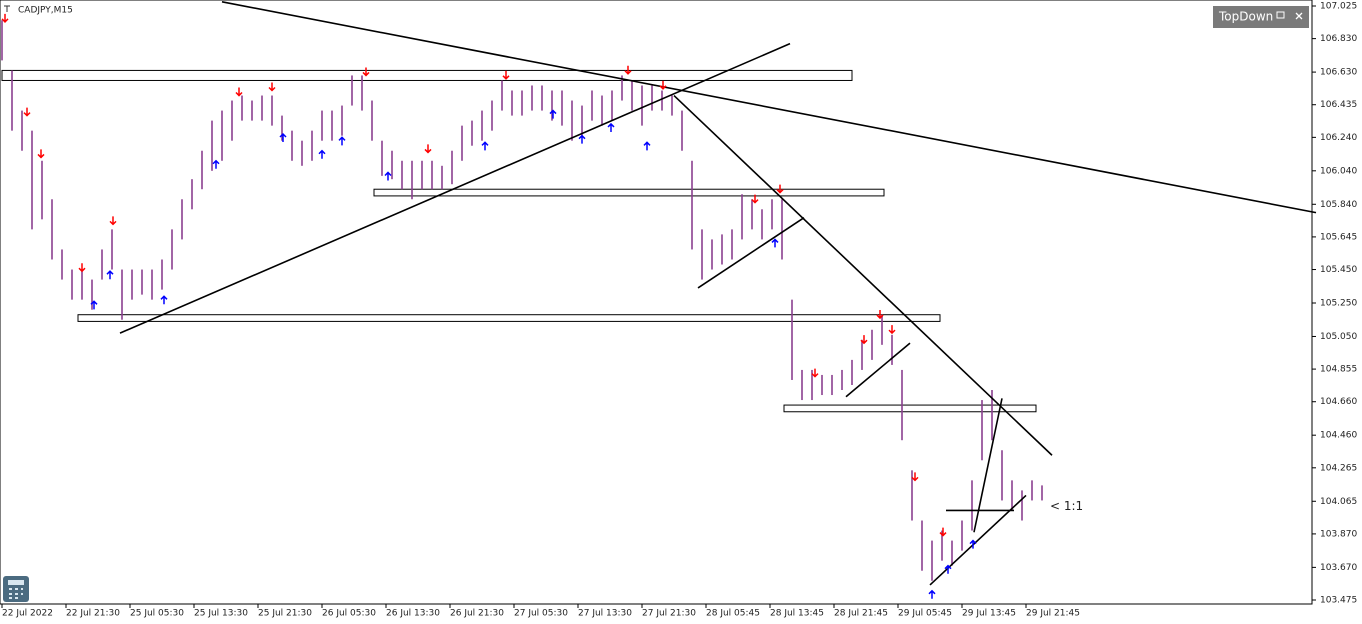  Describe the element at coordinates (1066, 506) in the screenshot. I see `annotation: < 1:1` at that location.